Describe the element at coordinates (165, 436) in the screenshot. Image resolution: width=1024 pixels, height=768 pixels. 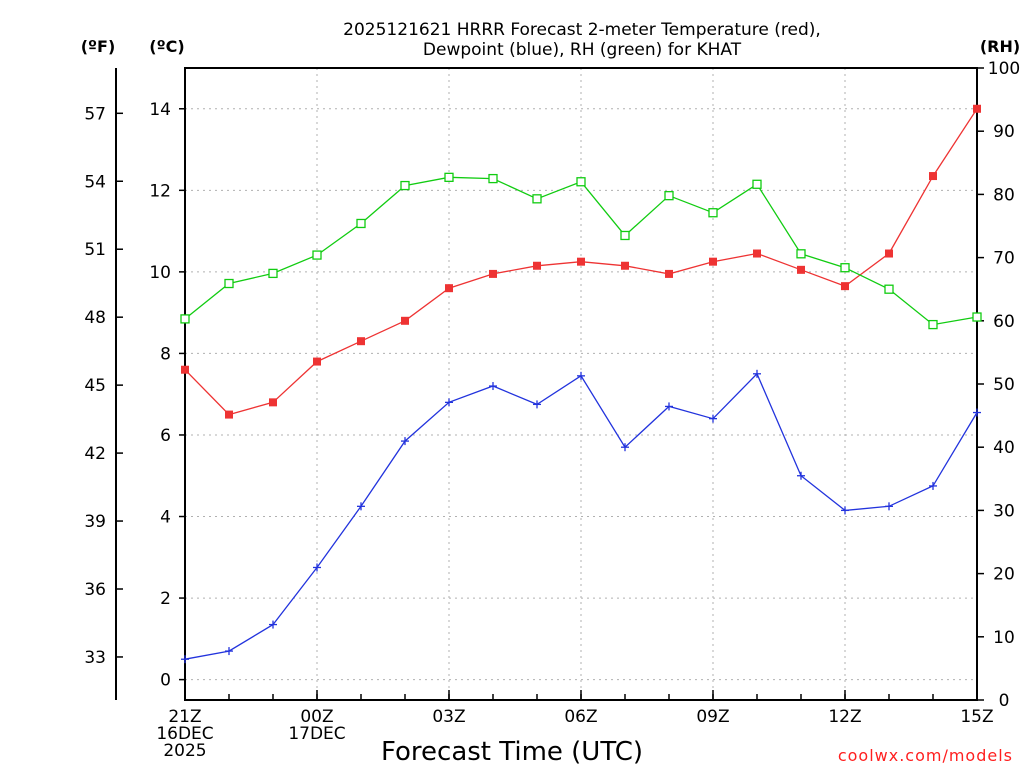
I see `celsius-tick-label: 6` at that location.